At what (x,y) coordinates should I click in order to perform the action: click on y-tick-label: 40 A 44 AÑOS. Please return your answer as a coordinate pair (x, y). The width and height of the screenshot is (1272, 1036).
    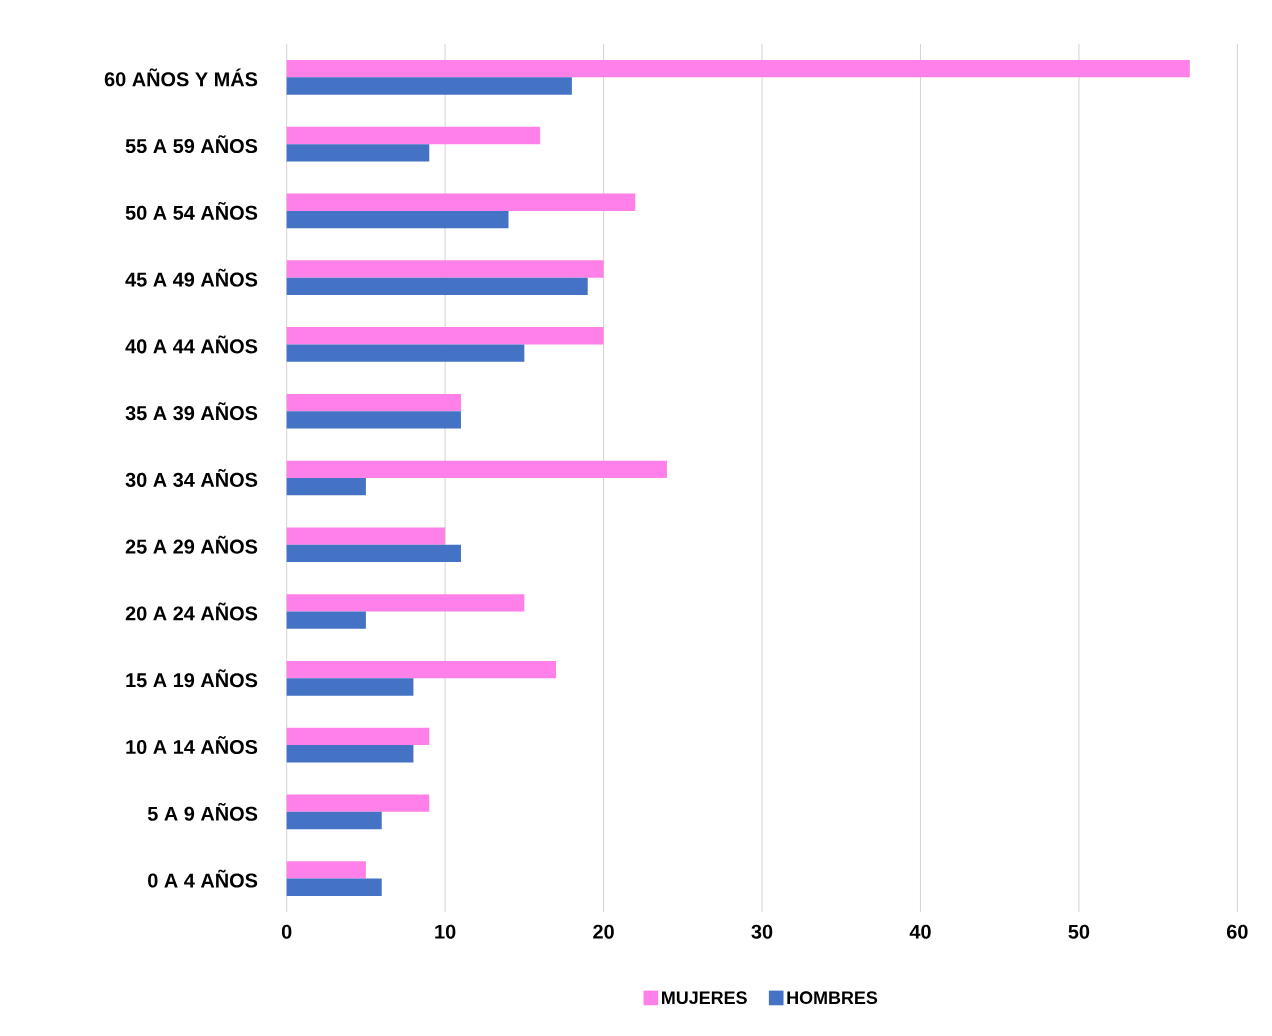
    Looking at the image, I should click on (191, 344).